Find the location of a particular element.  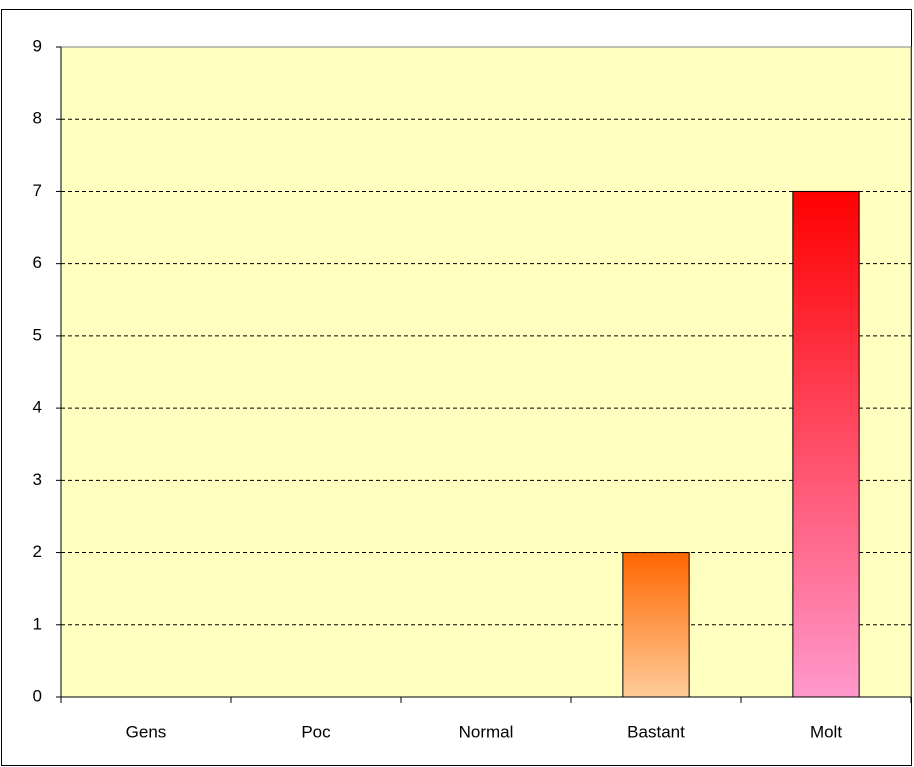

y-tick-label: 0 is located at coordinates (37, 695).